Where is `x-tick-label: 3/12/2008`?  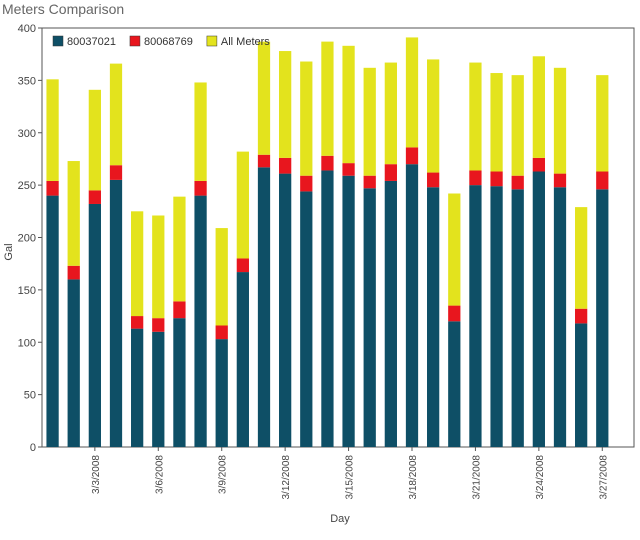 x-tick-label: 3/12/2008 is located at coordinates (286, 477).